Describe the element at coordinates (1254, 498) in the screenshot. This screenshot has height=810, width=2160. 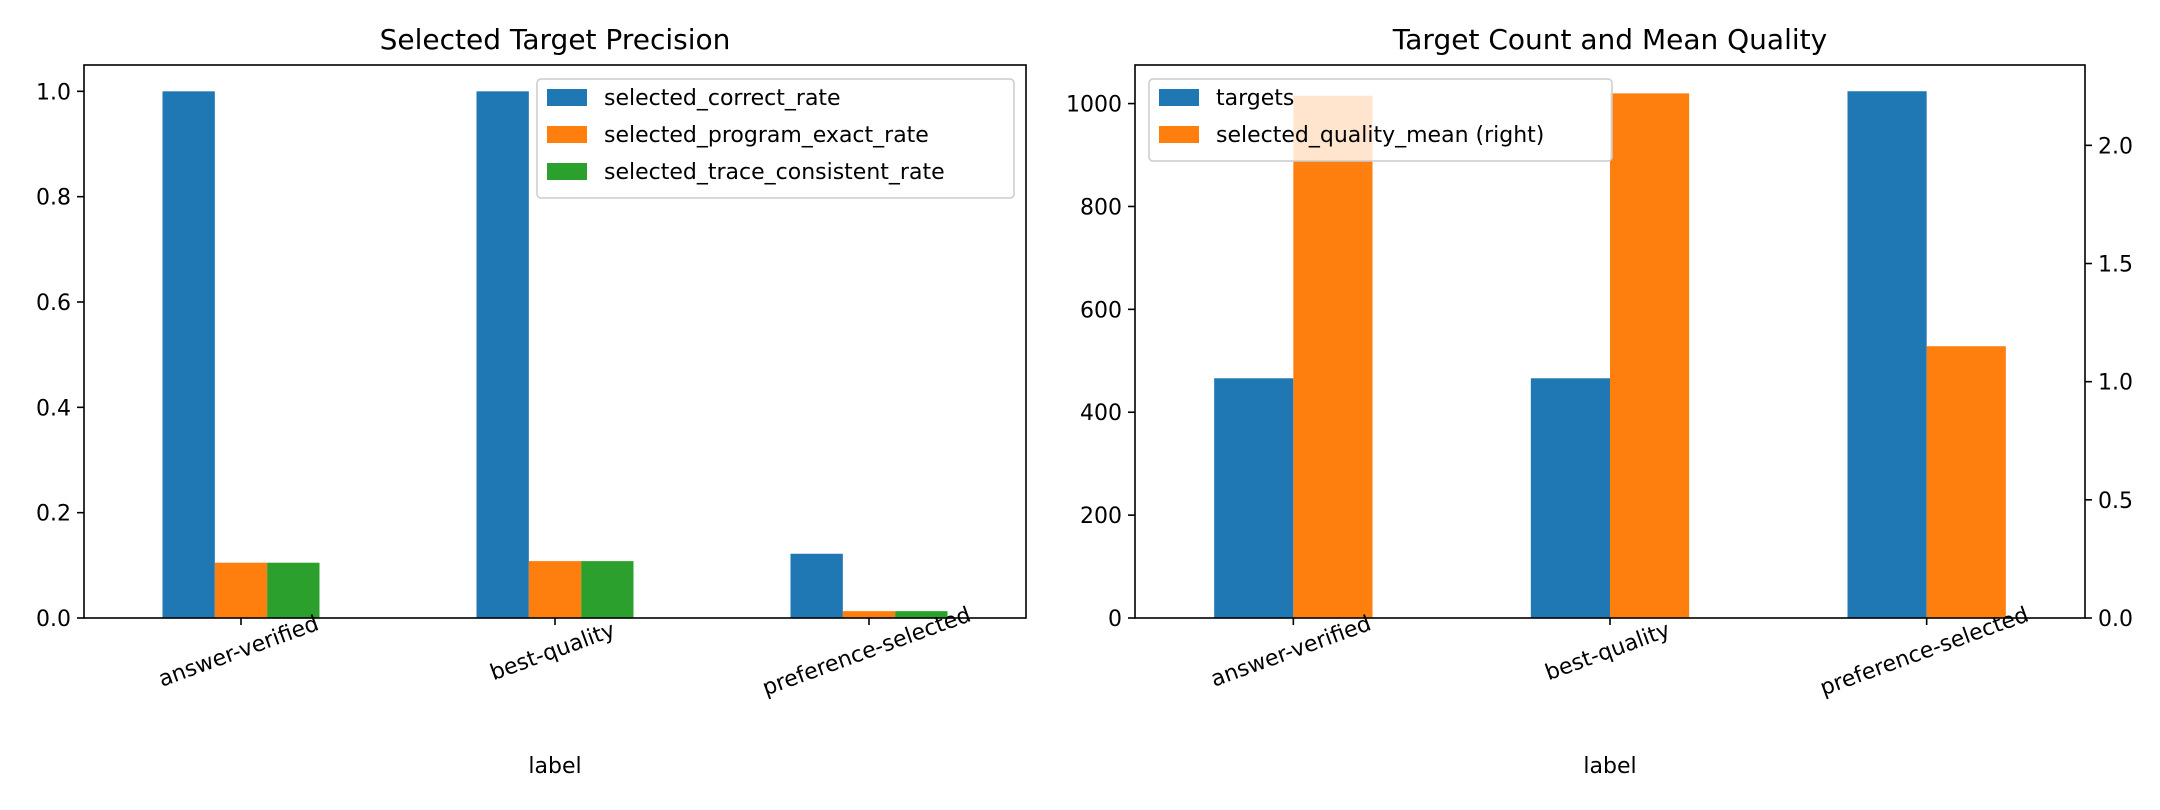
I see `bar-targets-answer-verified` at that location.